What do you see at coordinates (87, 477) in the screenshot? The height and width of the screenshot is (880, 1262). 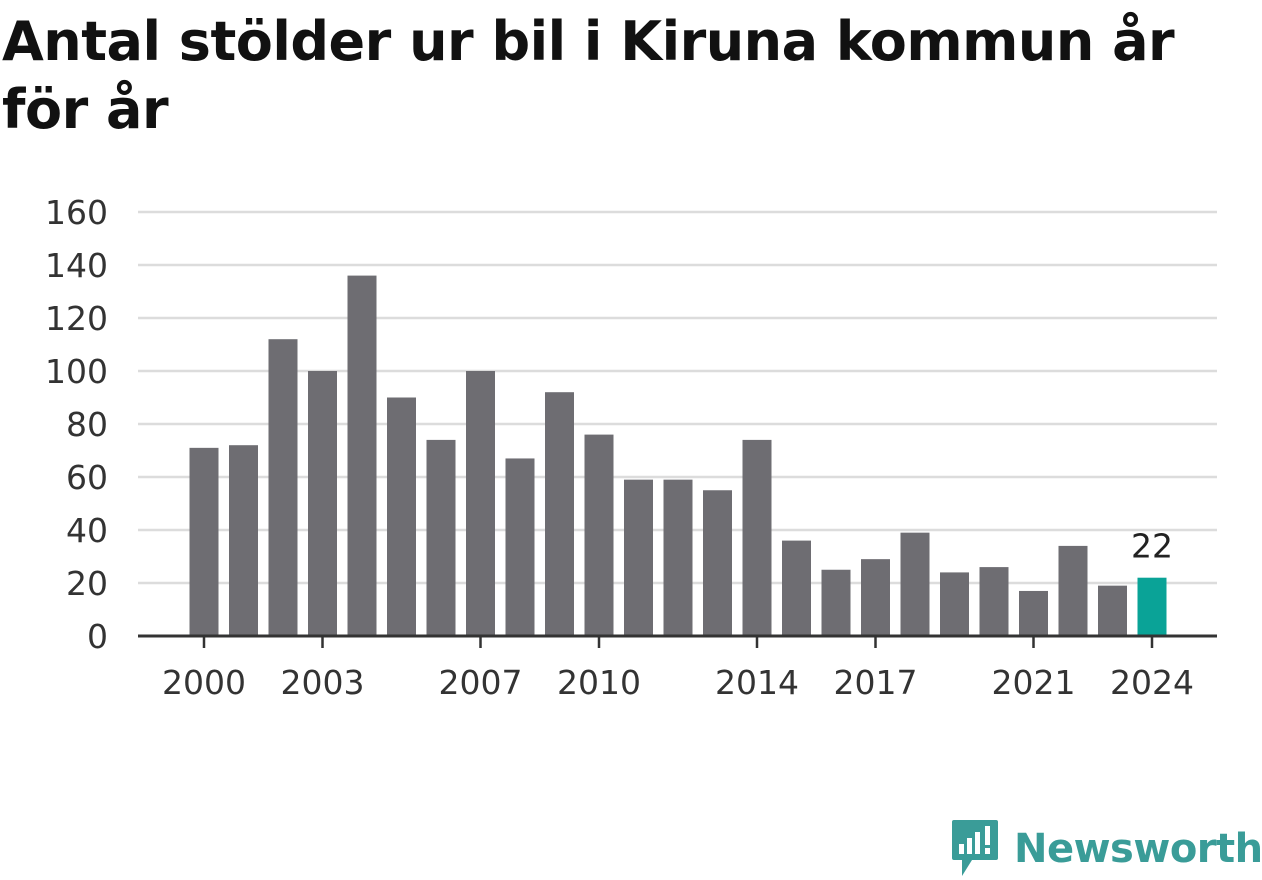 I see `y-tick-label: 60` at bounding box center [87, 477].